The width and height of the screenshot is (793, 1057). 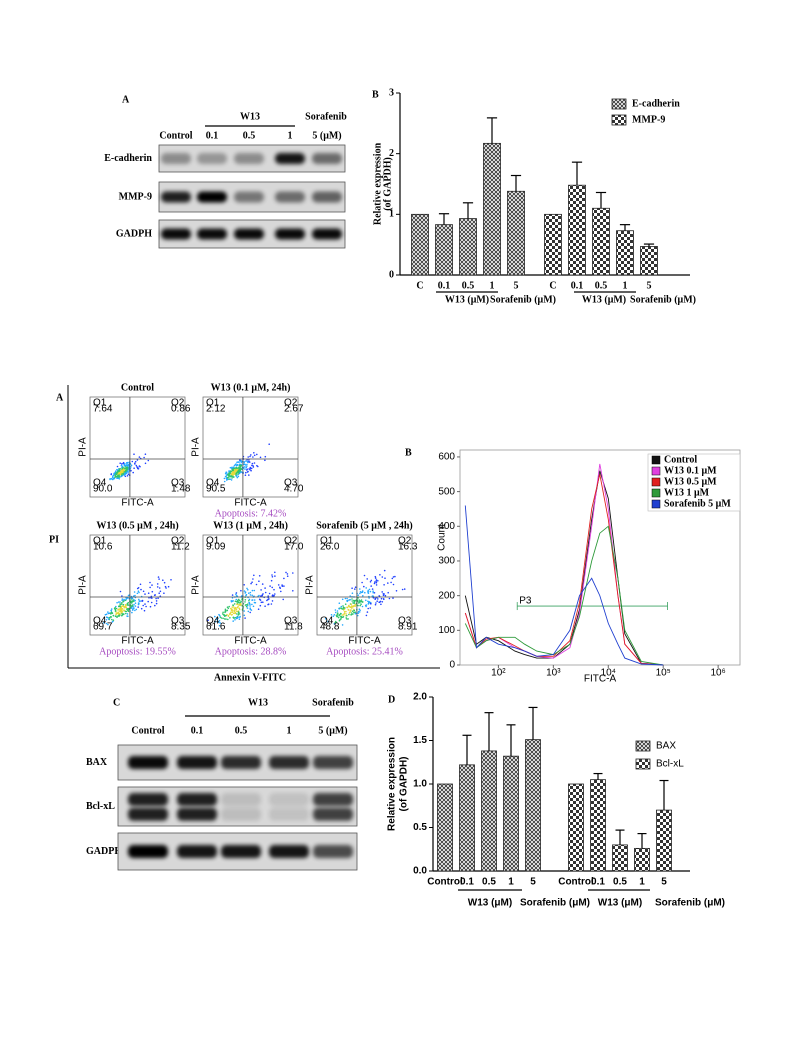 I want to click on group-label: W13 (μM), so click(x=620, y=903).